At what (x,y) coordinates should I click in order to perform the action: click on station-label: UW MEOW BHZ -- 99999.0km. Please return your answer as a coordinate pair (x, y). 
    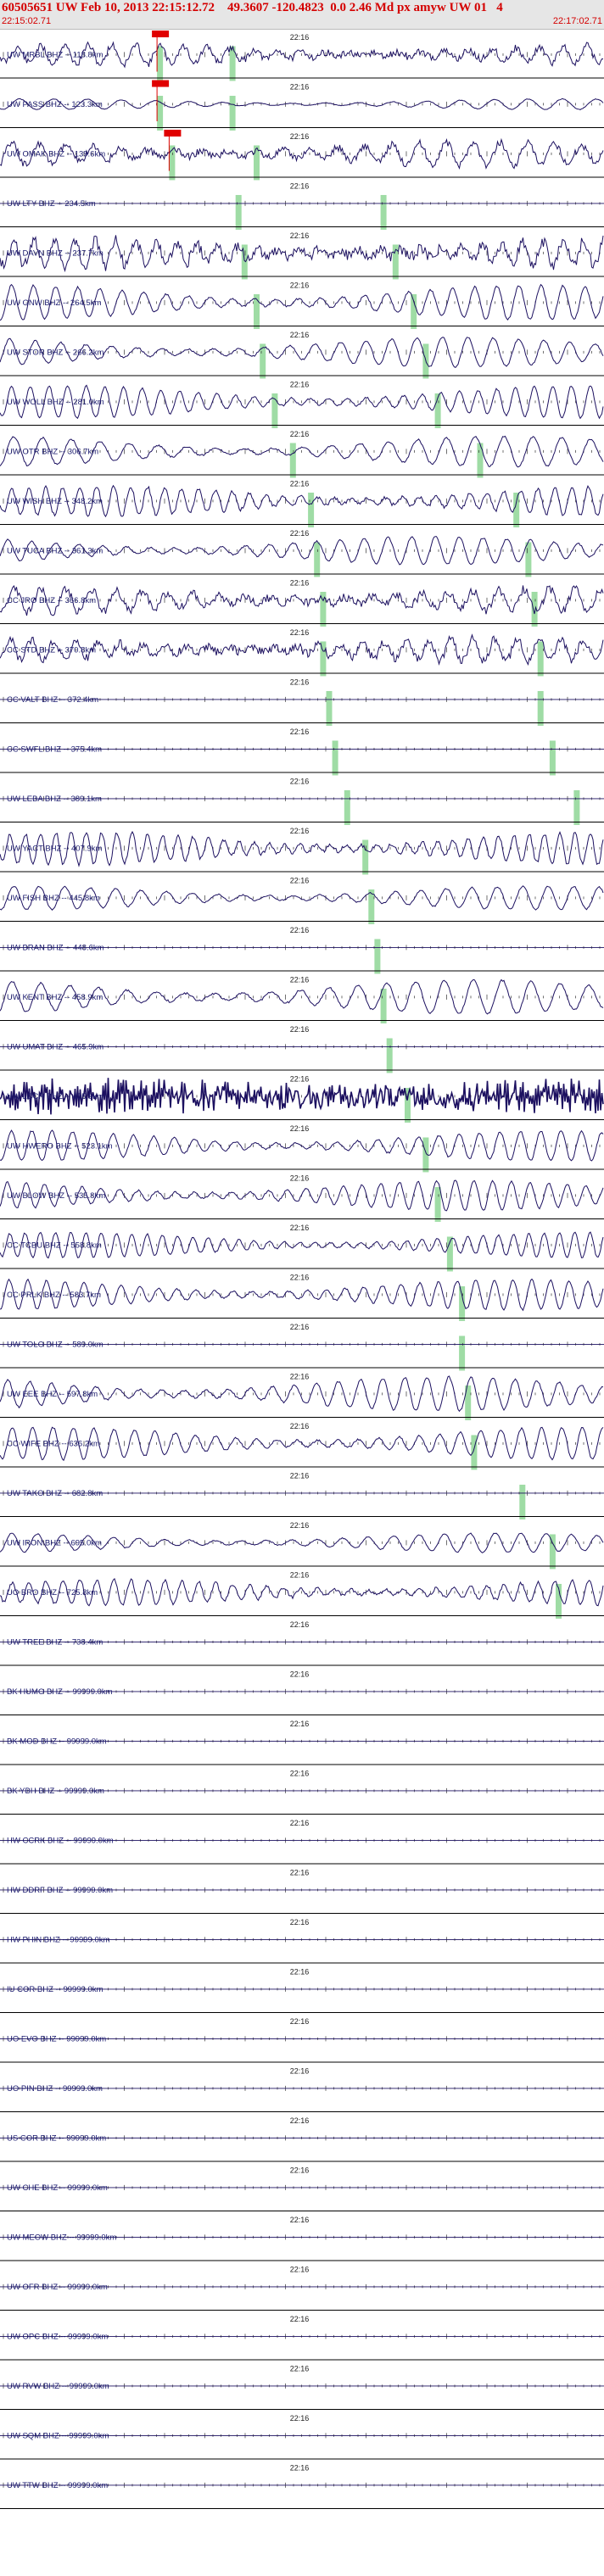
    Looking at the image, I should click on (61, 2237).